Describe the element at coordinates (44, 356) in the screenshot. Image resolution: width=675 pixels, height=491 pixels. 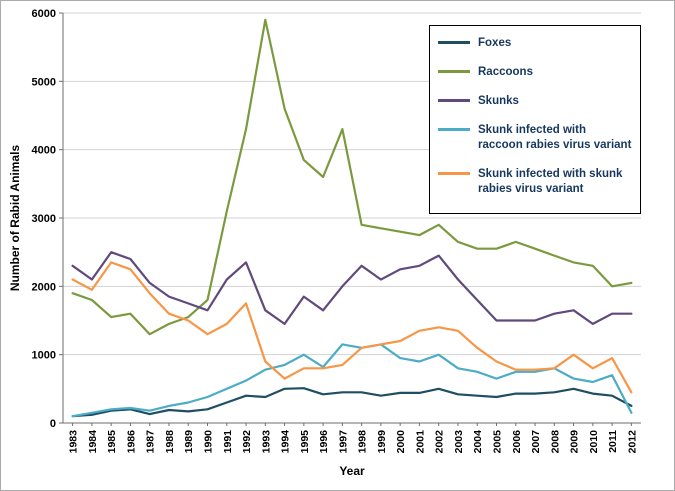
I see `y-tick-label: 1000` at that location.